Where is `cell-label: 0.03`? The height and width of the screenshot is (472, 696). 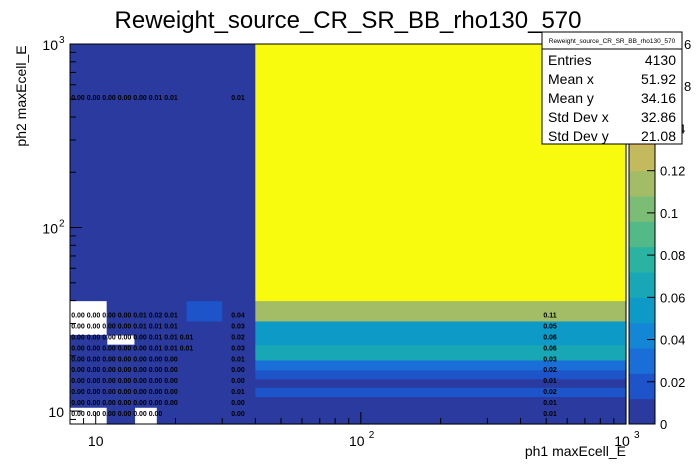 cell-label: 0.03 is located at coordinates (238, 348).